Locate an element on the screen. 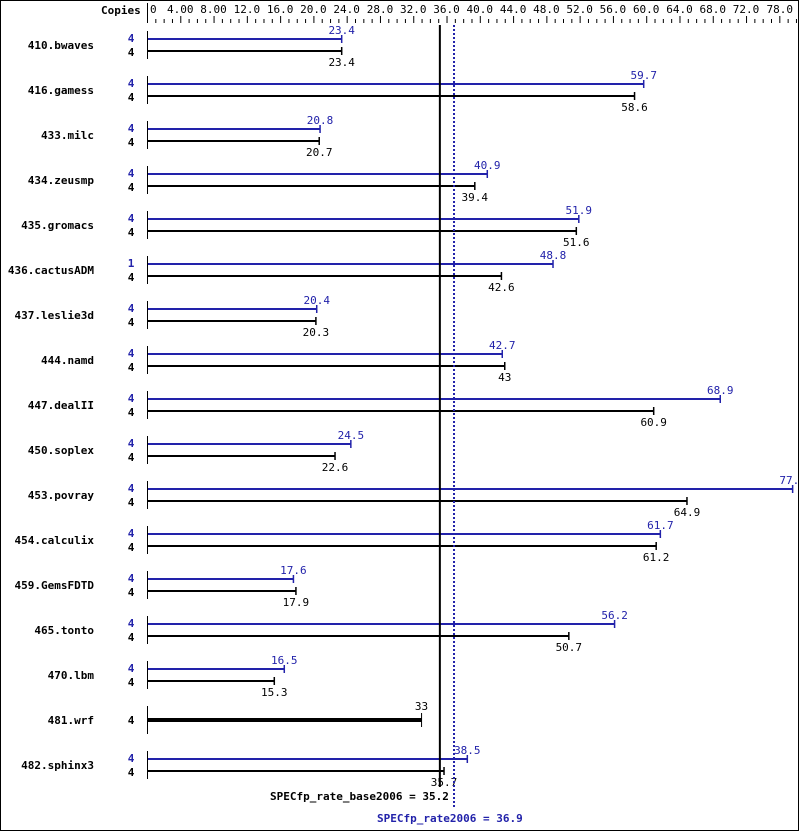 The image size is (799, 831). benchmark-label: 437.leslie3d is located at coordinates (54, 315).